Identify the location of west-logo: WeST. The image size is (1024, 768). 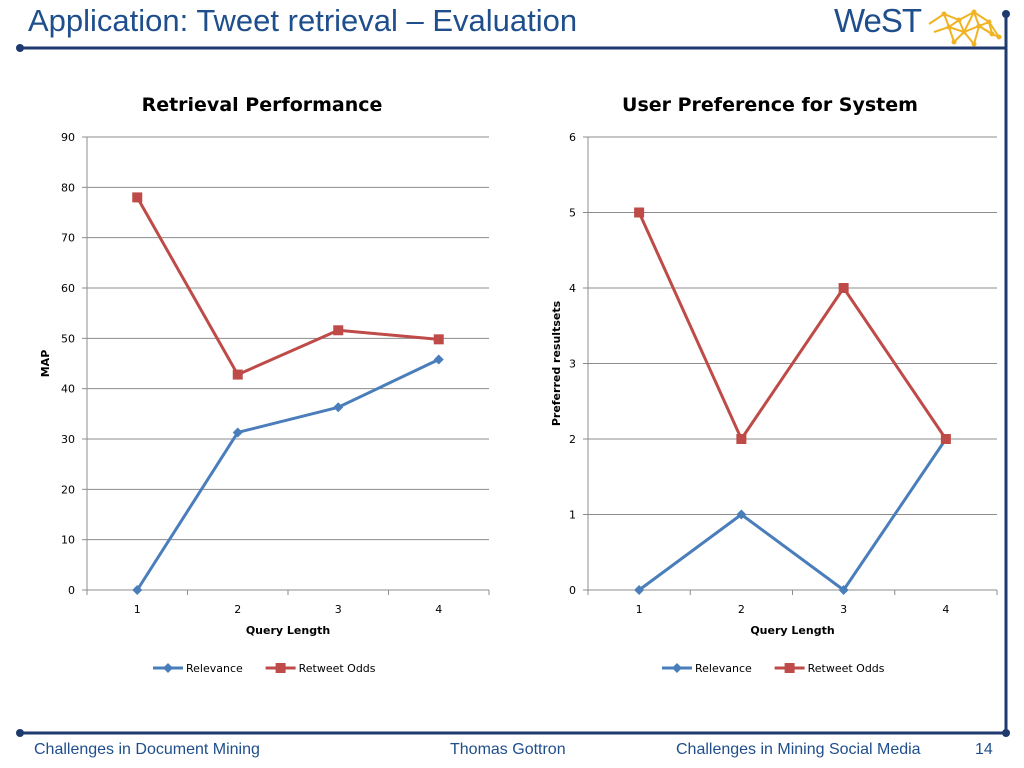
(919, 27).